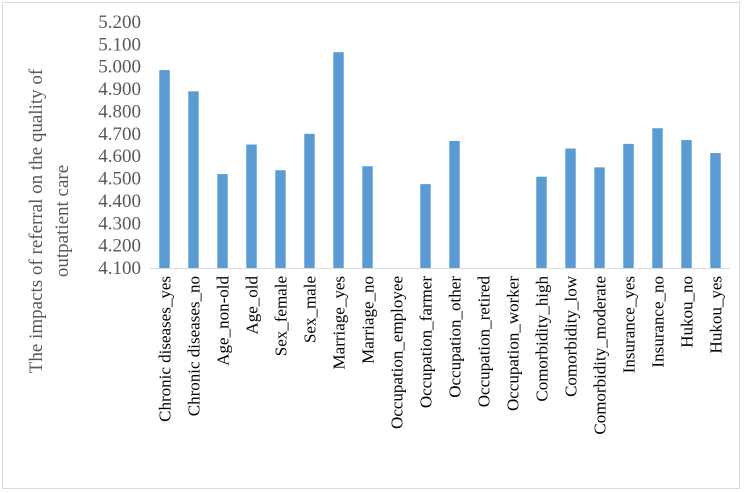 The width and height of the screenshot is (744, 493). Describe the element at coordinates (716, 314) in the screenshot. I see `x-category-label: Hukou_yes` at that location.